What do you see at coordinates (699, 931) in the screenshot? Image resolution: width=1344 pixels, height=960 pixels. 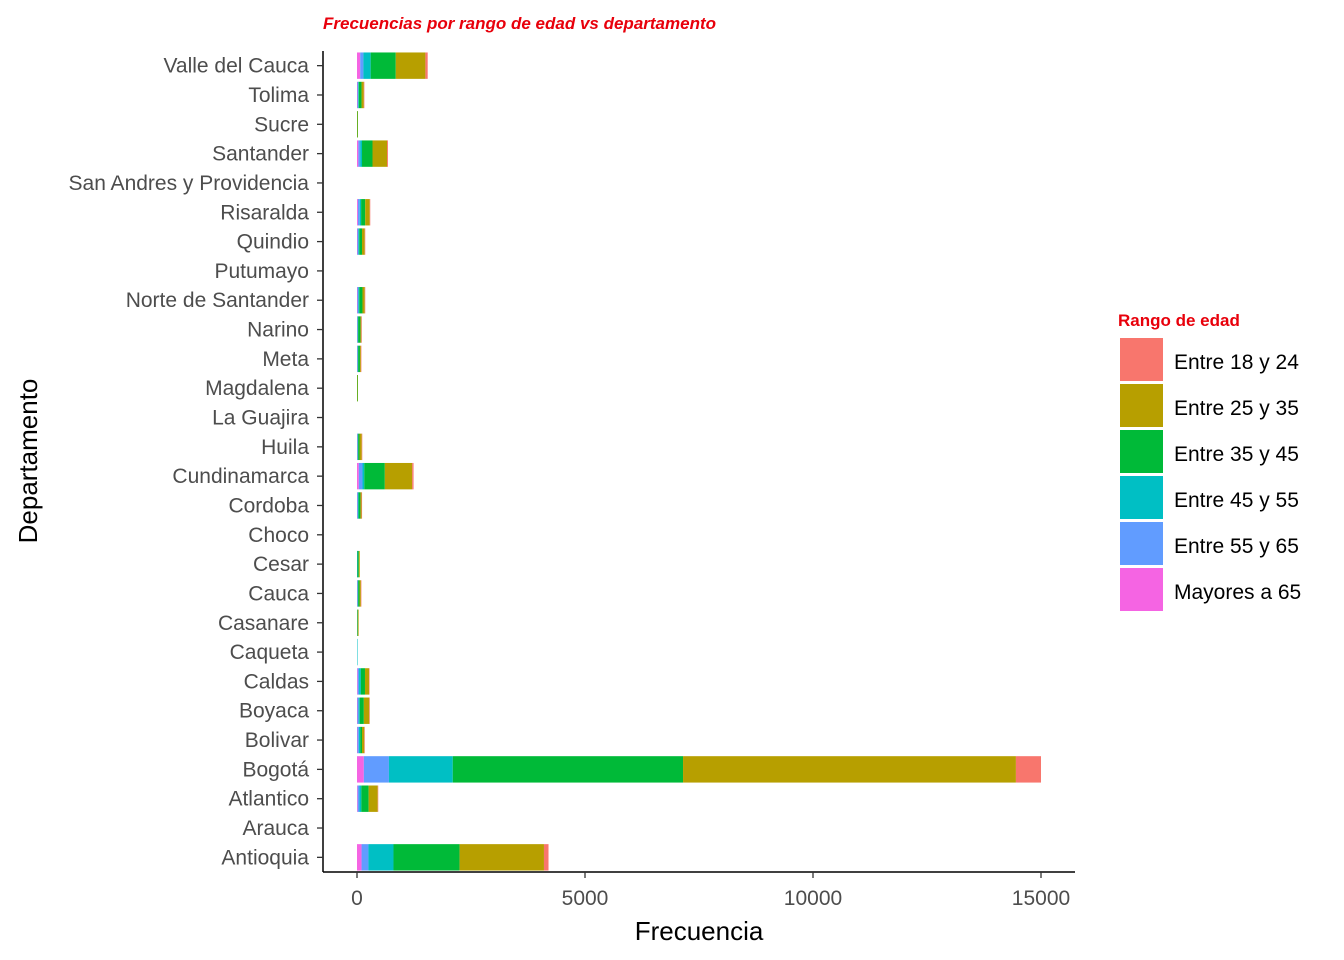 I see `x-axis-title: Frecuencia` at bounding box center [699, 931].